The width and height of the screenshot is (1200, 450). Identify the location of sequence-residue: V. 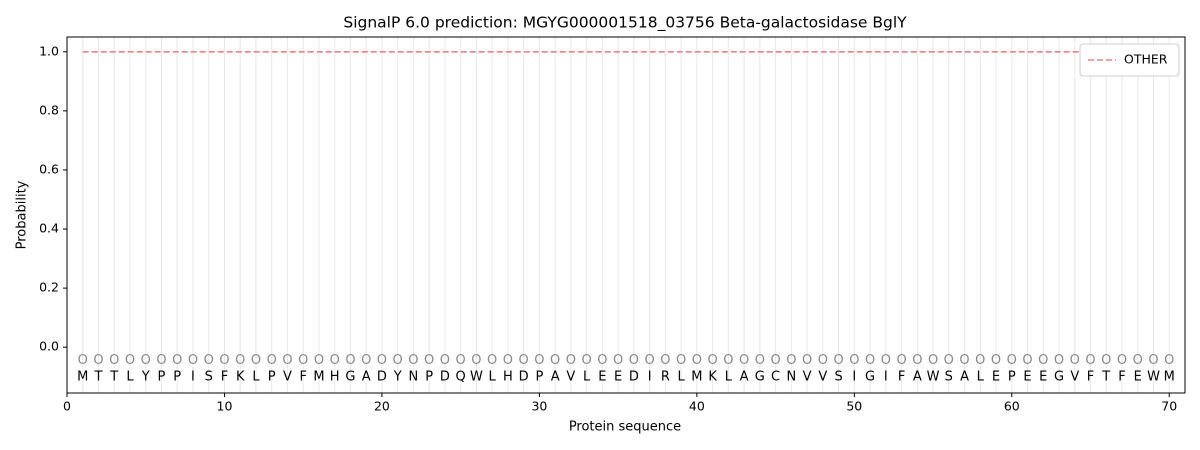
(1074, 376).